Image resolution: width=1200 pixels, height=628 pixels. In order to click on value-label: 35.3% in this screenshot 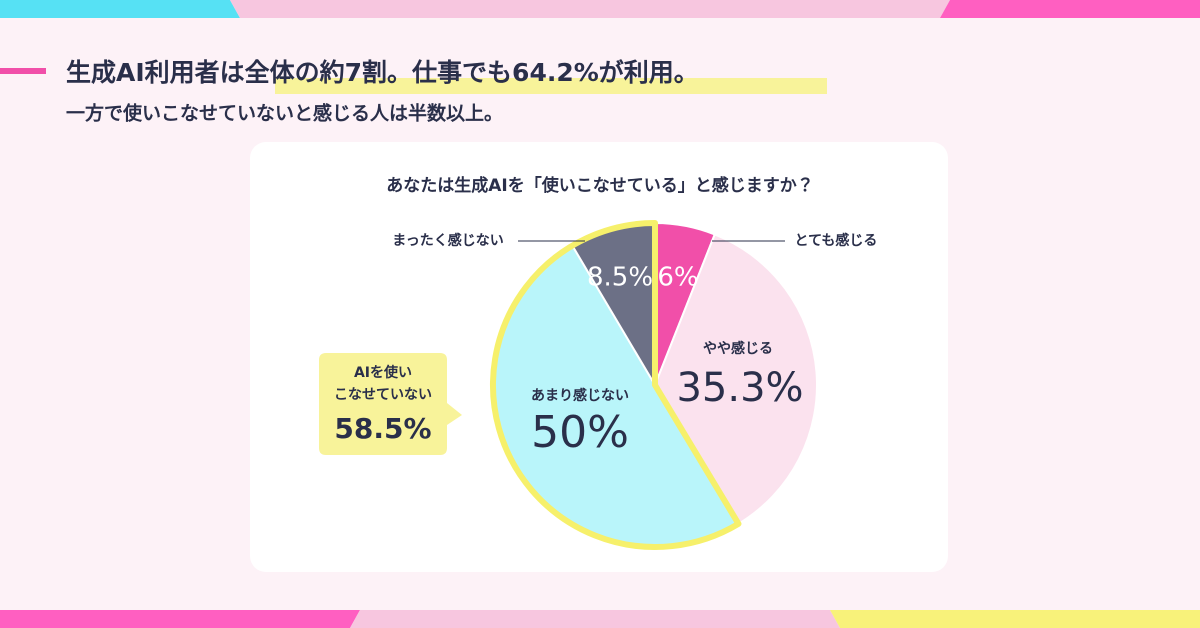, I will do `click(739, 388)`.